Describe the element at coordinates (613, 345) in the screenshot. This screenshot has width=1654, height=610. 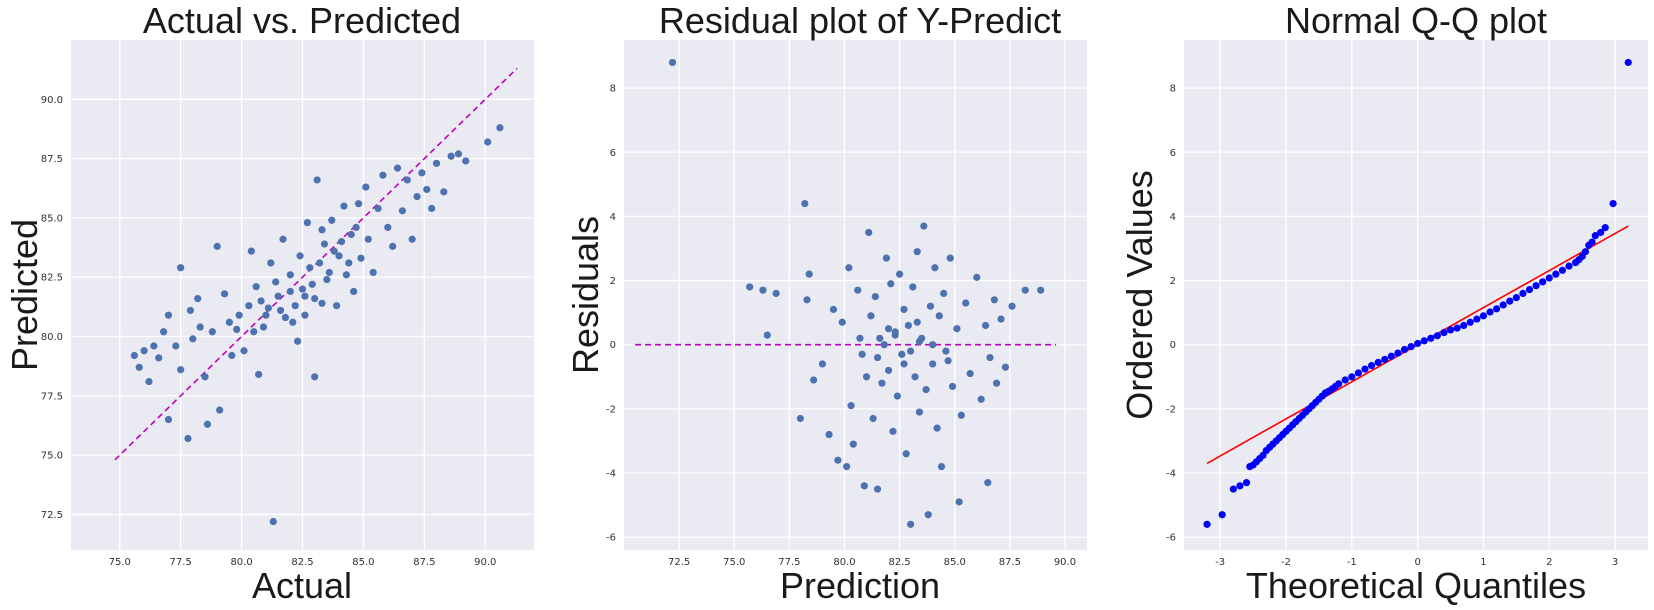
I see `y-tick-label: 0` at that location.